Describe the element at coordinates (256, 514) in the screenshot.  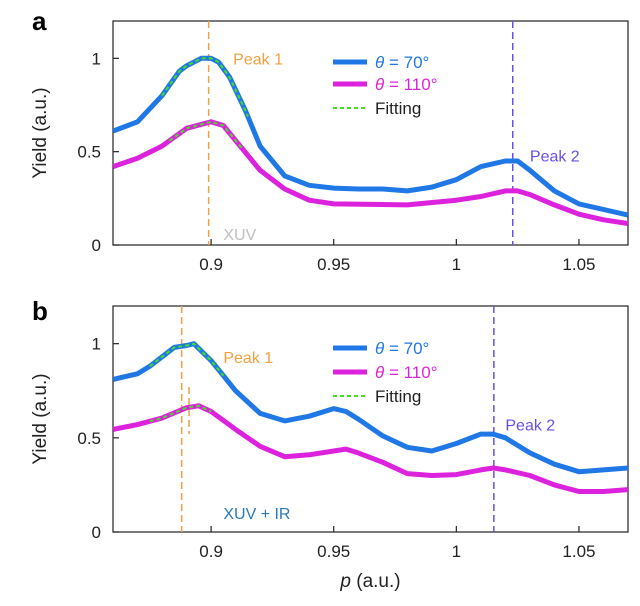
I see `annotation-xuv-ir: XUV + IR` at that location.